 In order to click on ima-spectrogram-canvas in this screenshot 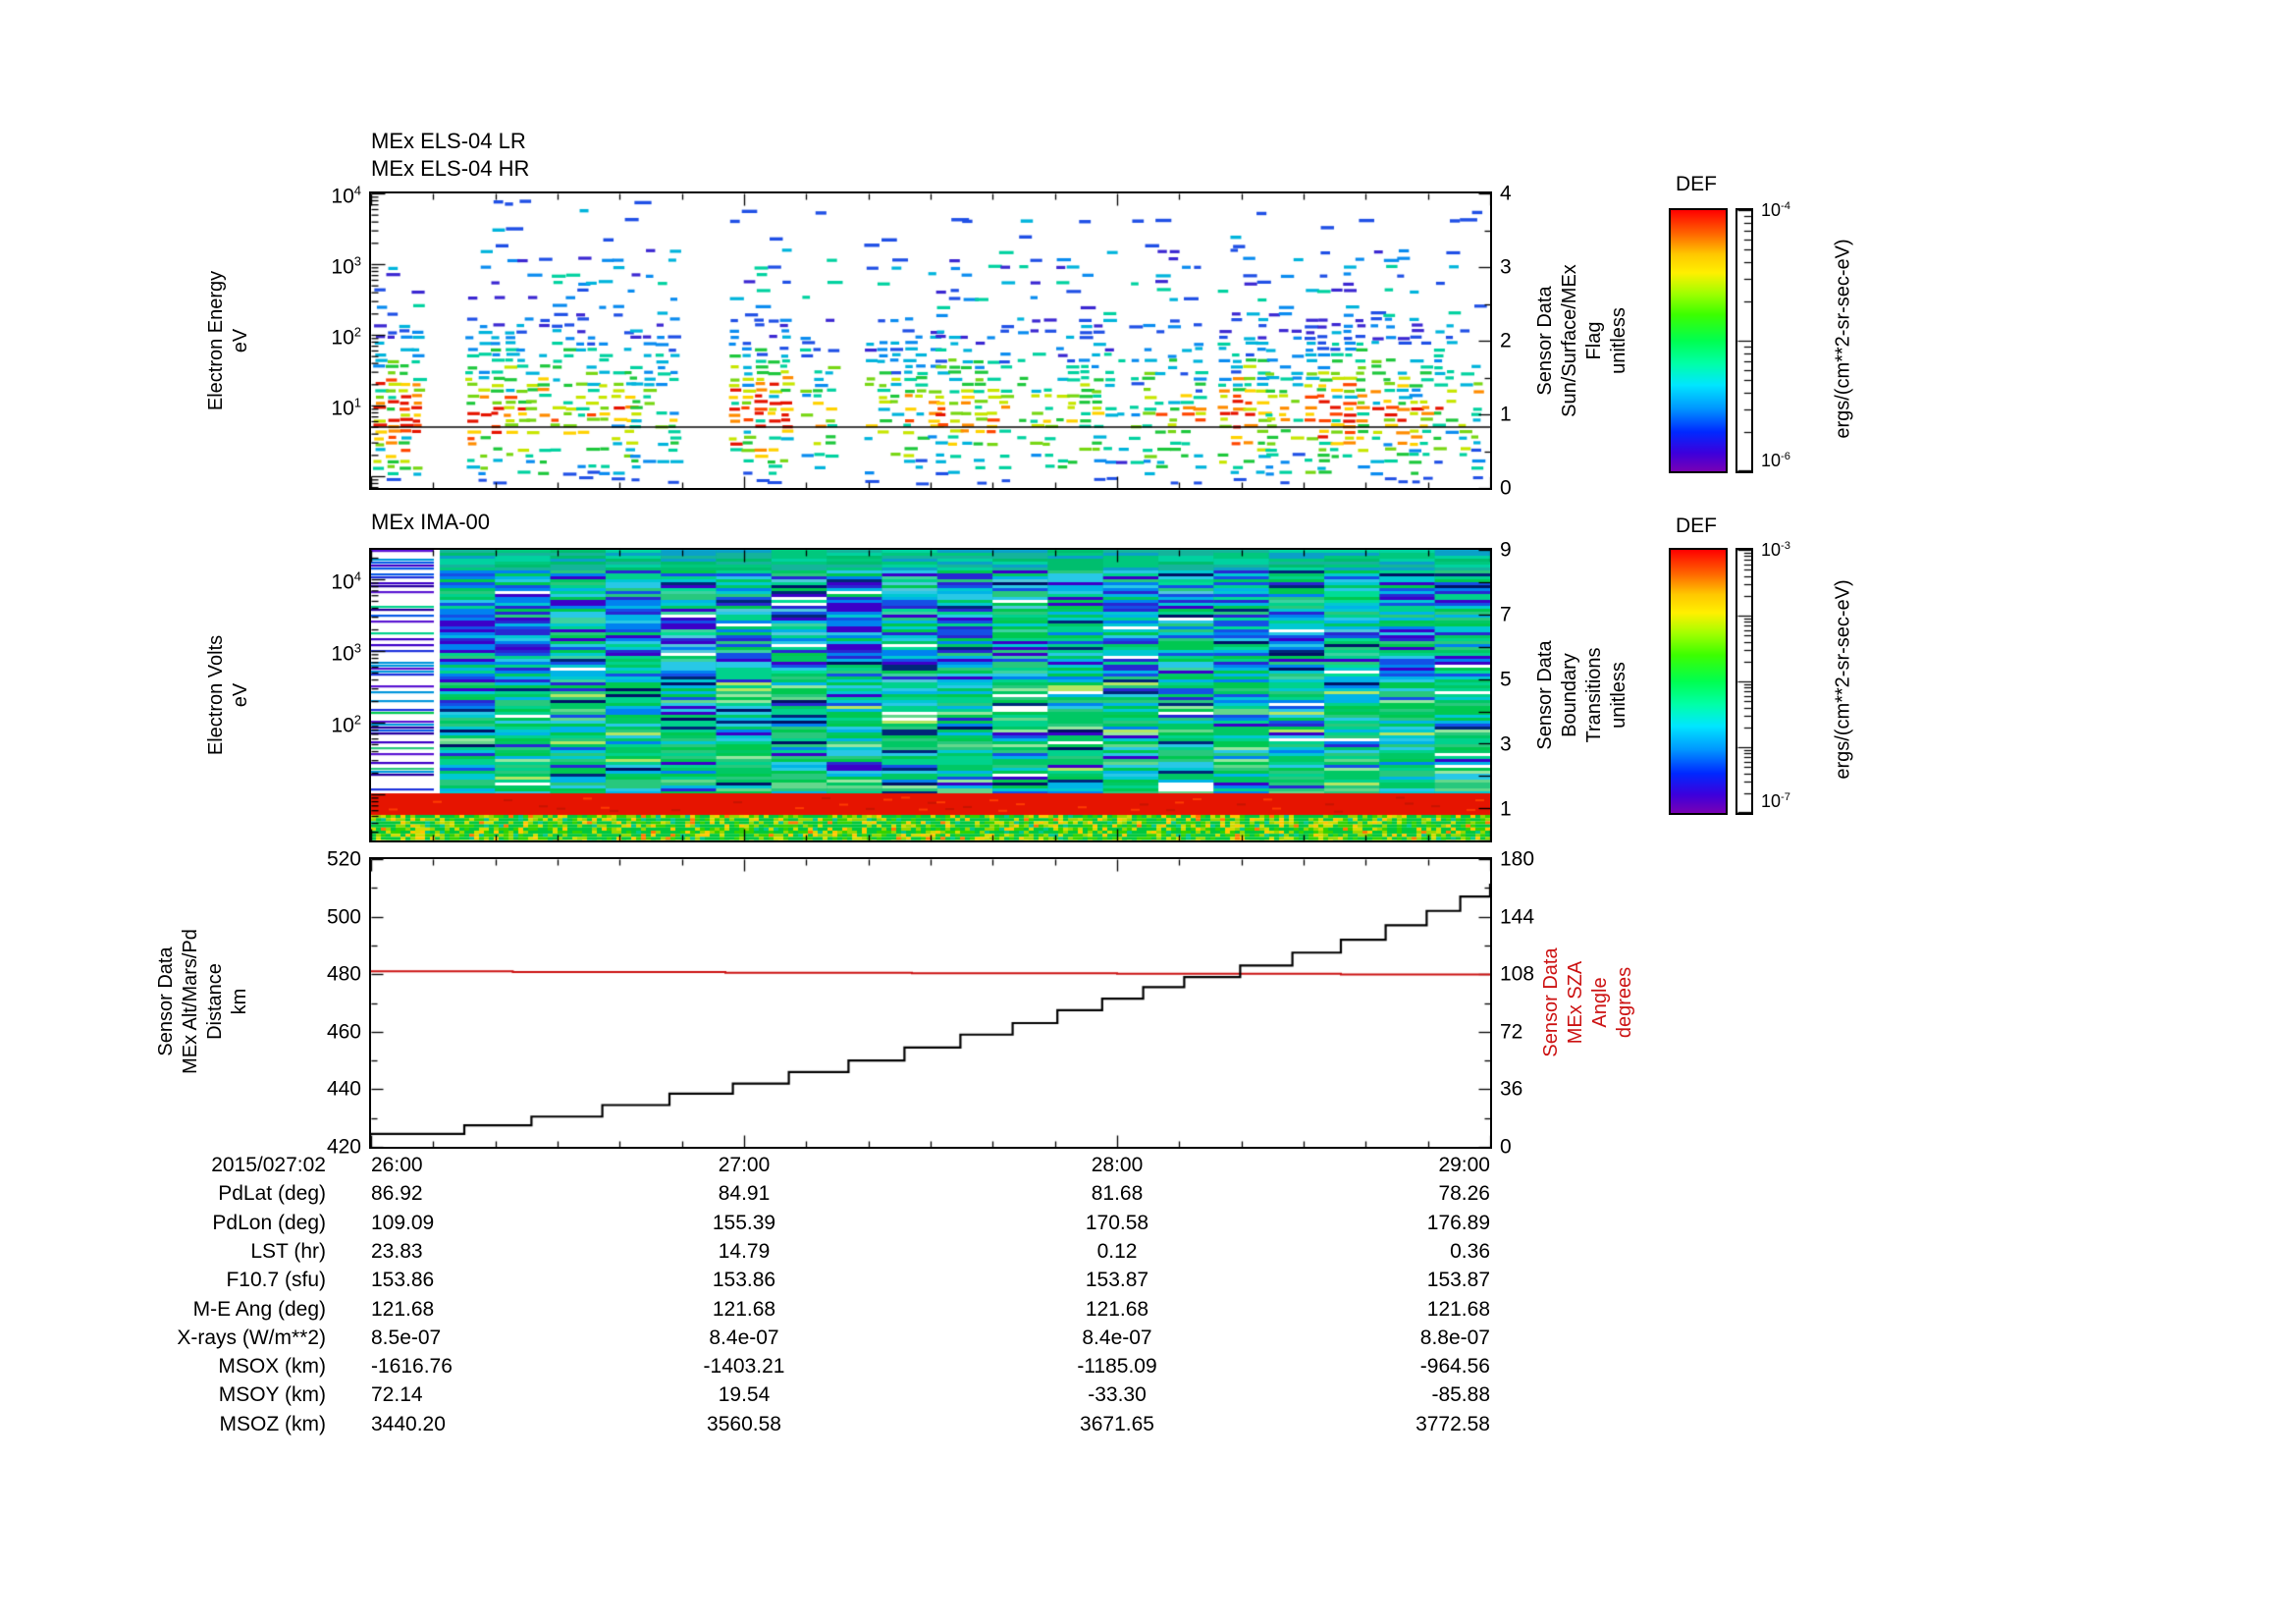, I will do `click(930, 695)`.